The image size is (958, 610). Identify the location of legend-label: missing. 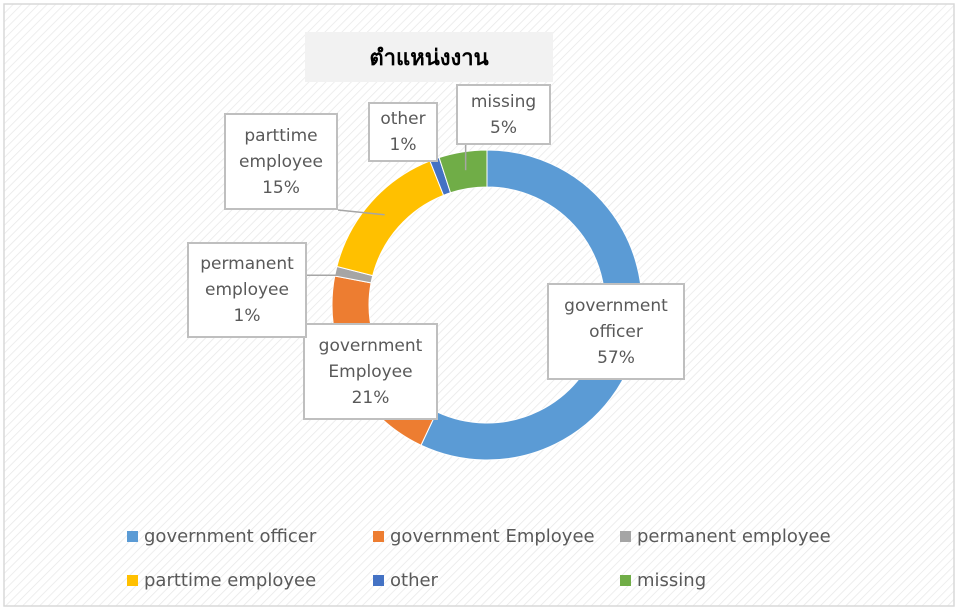
(672, 580).